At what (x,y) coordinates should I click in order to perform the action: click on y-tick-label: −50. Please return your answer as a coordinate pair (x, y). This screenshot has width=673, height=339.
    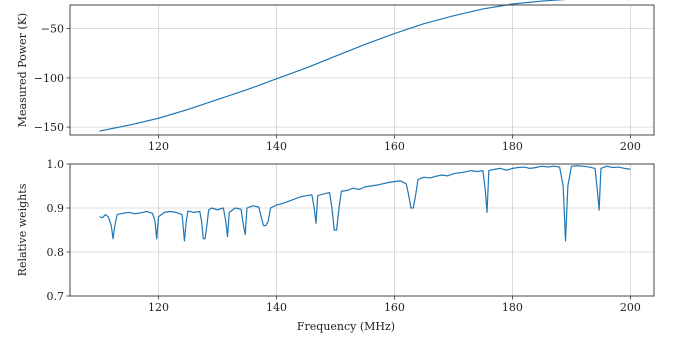
    Looking at the image, I should click on (52, 29).